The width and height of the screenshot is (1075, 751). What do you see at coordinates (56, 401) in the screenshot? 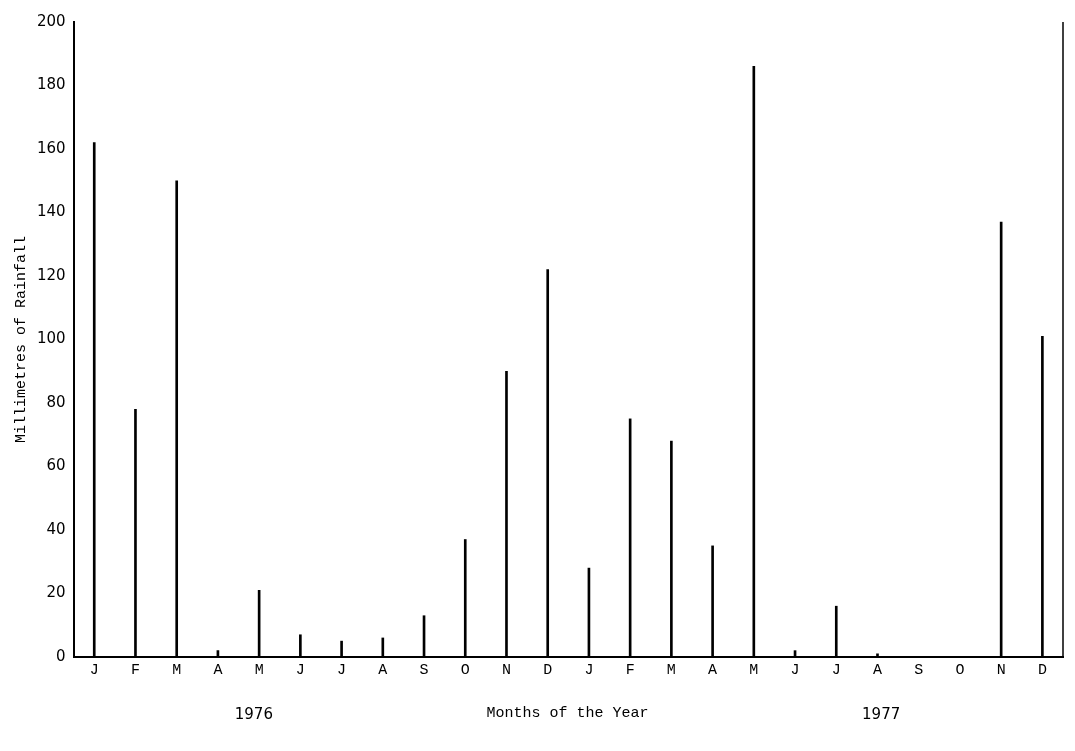
I see `y-tick-label: 80` at bounding box center [56, 401].